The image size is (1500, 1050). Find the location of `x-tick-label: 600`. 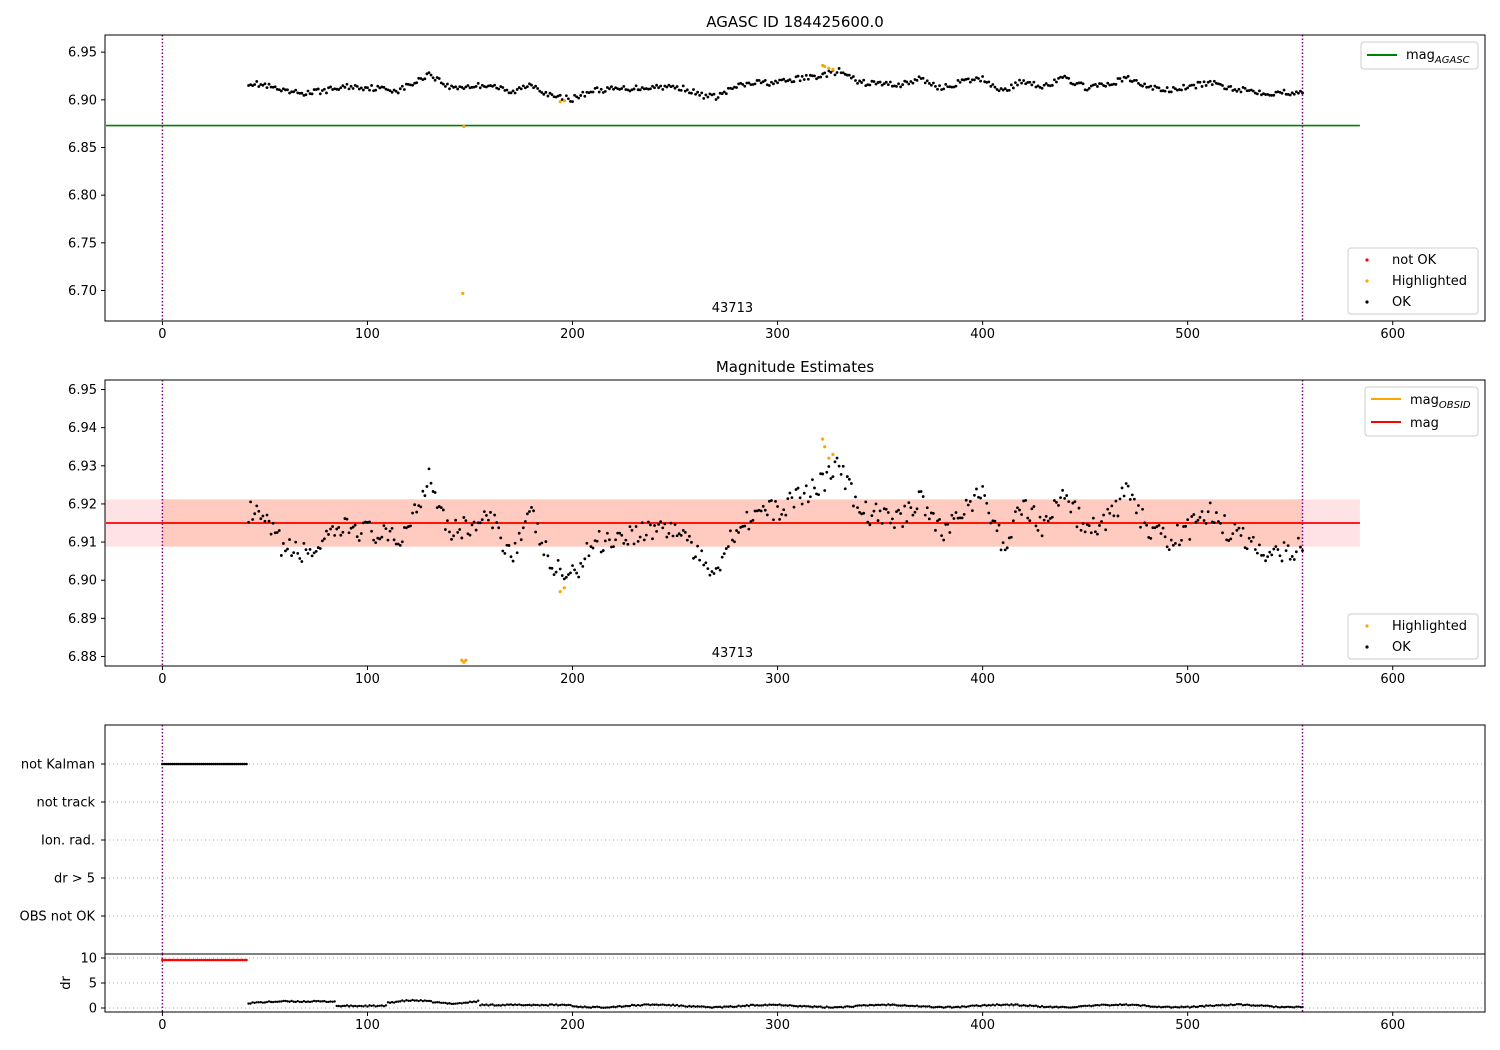

x-tick-label: 600 is located at coordinates (1392, 334).